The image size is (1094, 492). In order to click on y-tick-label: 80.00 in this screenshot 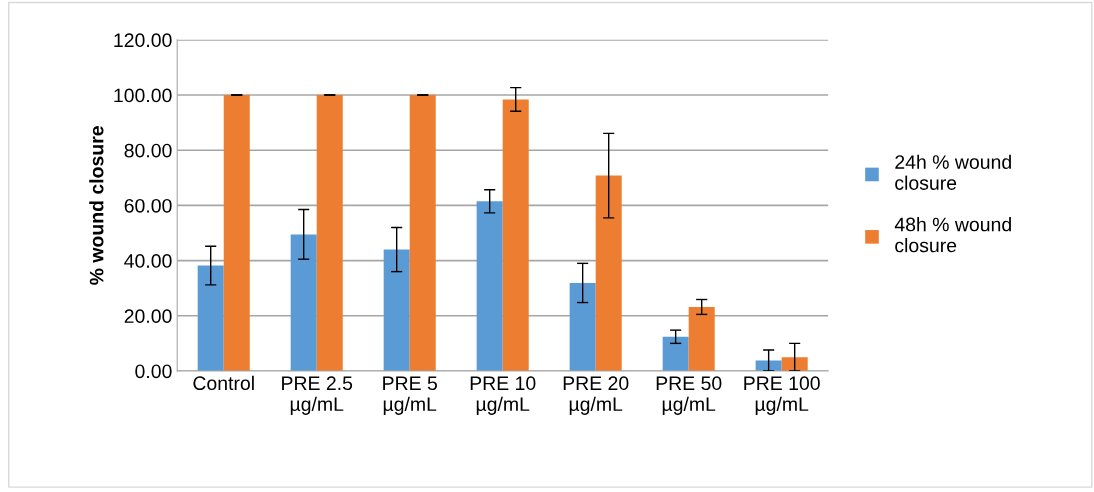, I will do `click(148, 150)`.